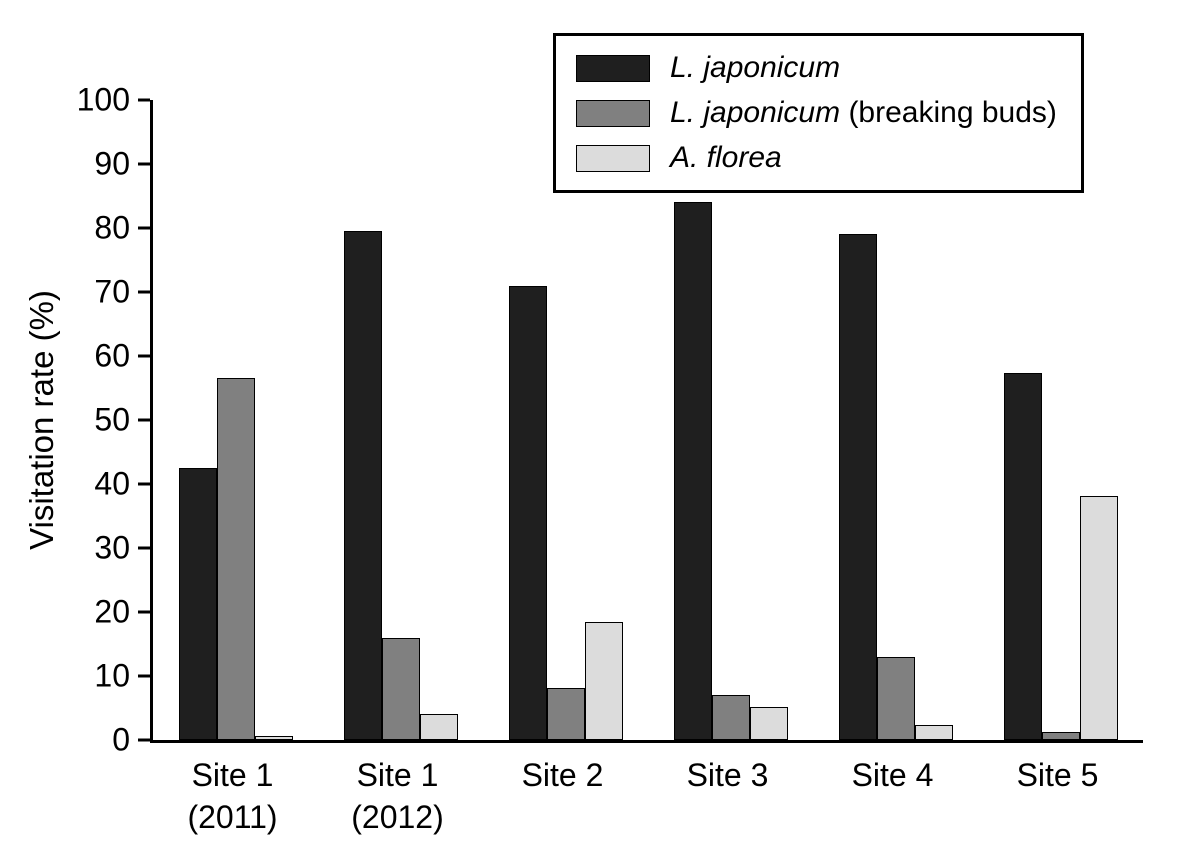 Image resolution: width=1200 pixels, height=861 pixels. What do you see at coordinates (562, 775) in the screenshot?
I see `x-tick-label: Site 2` at bounding box center [562, 775].